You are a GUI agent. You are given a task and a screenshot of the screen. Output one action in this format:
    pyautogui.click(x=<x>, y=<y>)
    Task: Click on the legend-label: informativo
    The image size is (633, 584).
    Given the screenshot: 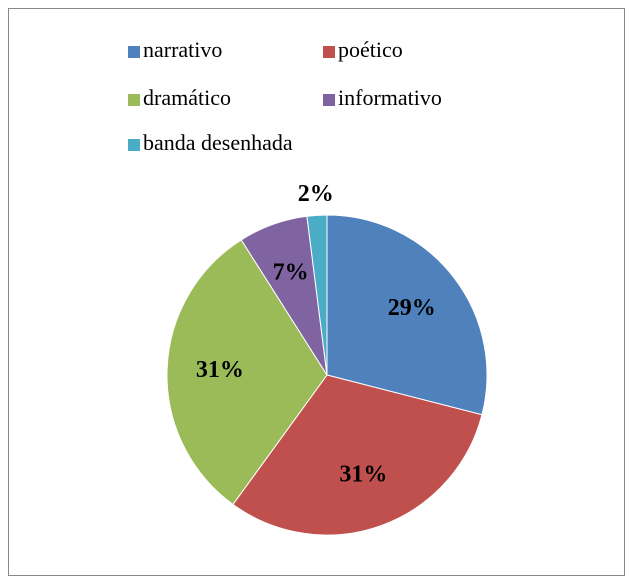 What is the action you would take?
    pyautogui.click(x=390, y=97)
    